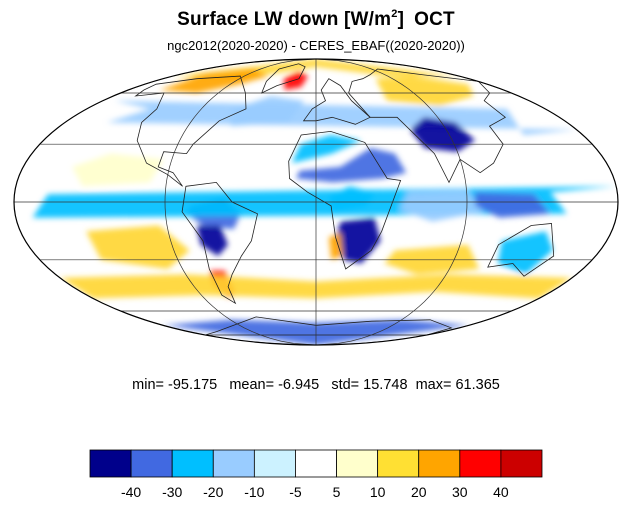  I want to click on colorbar-tick-label: 10, so click(378, 492).